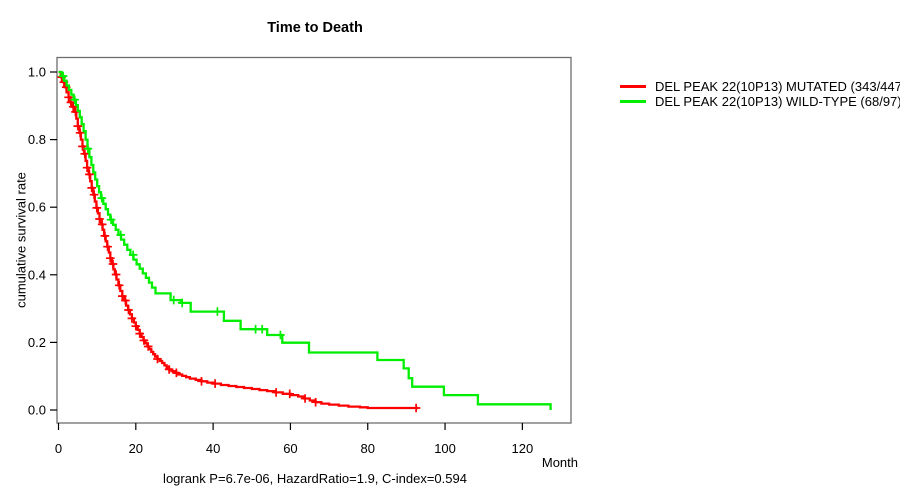 Image resolution: width=900 pixels, height=500 pixels. Describe the element at coordinates (777, 101) in the screenshot. I see `legend-label-wildtype: DEL PEAK 22(10P13) WILD-TYPE (68/97)` at that location.